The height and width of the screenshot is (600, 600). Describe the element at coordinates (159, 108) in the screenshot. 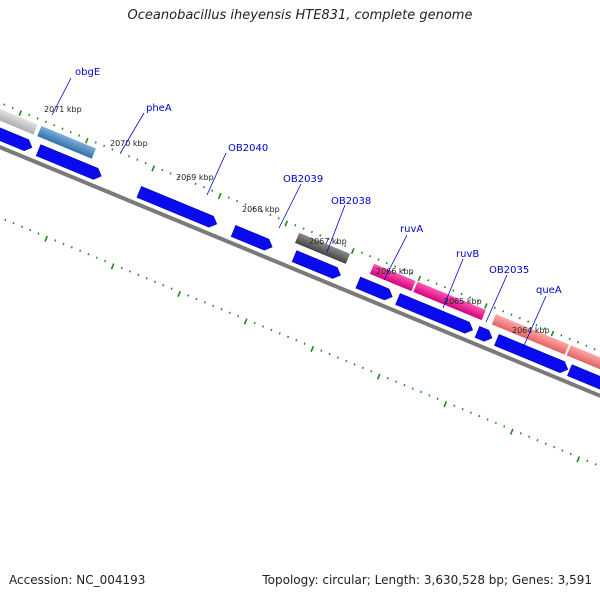

I see `gene-label-pheA: pheA` at that location.